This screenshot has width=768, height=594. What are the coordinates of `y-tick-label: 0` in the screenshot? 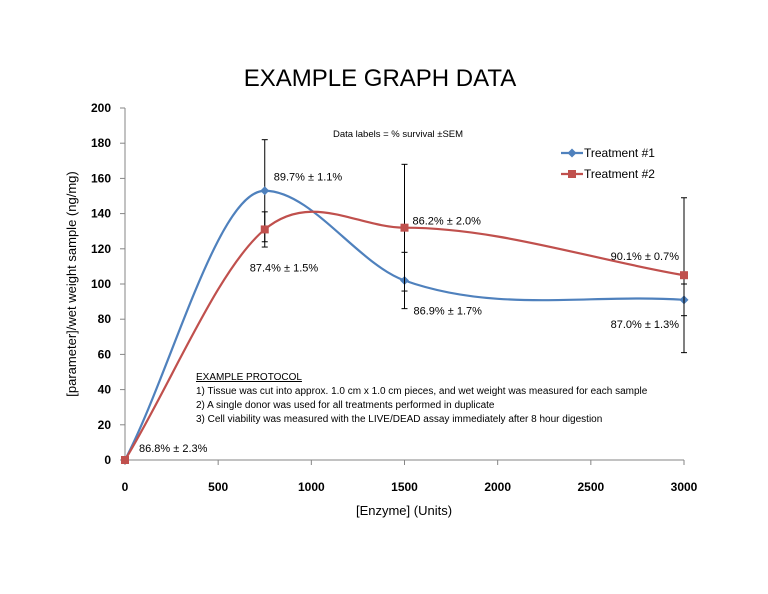 It's located at (107, 460).